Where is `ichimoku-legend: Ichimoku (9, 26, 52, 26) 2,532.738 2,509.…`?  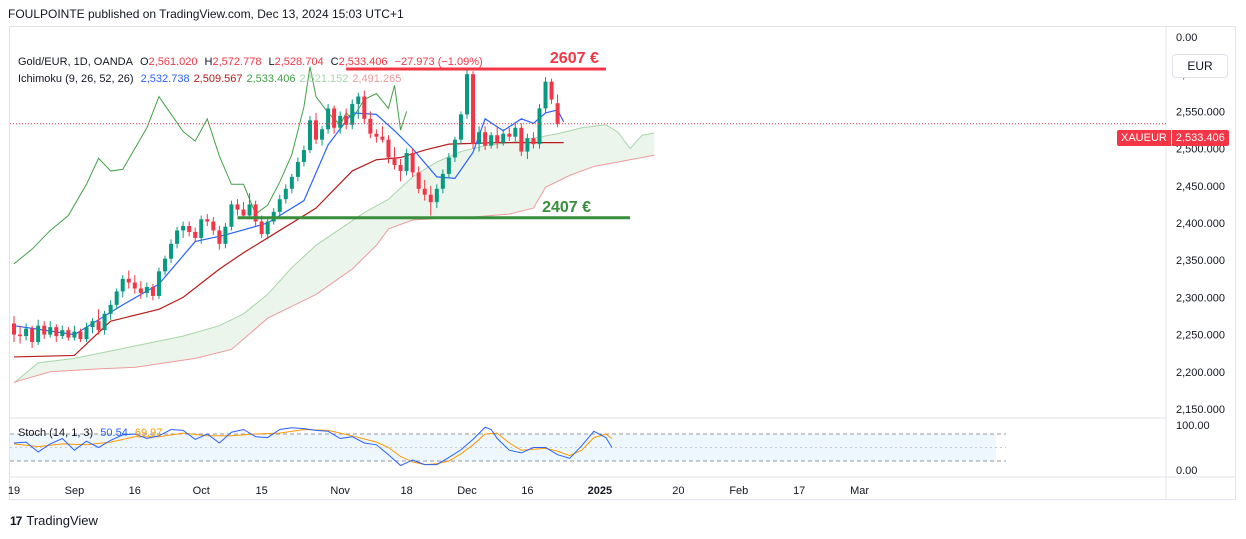
ichimoku-legend: Ichimoku (9, 26, 52, 26) 2,532.738 2,509.… is located at coordinates (213, 79).